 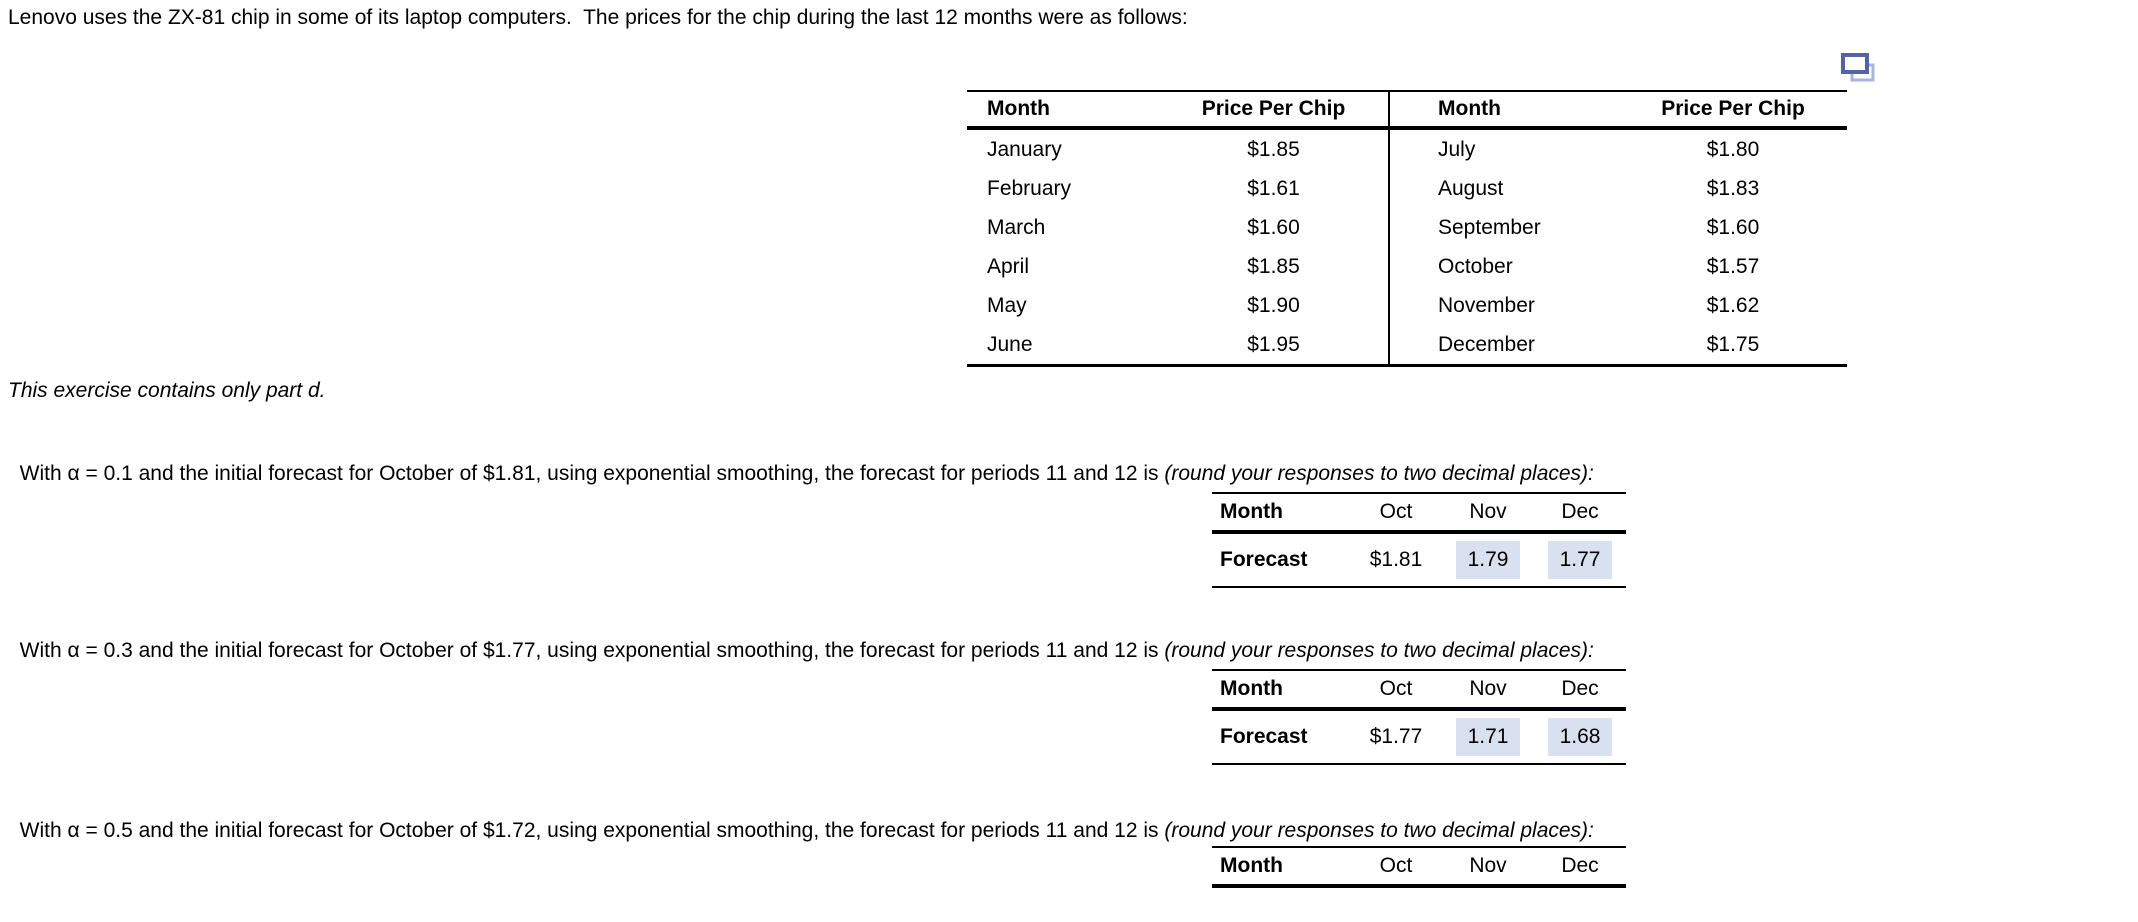 I want to click on price-cell: $1.57, so click(x=1733, y=266).